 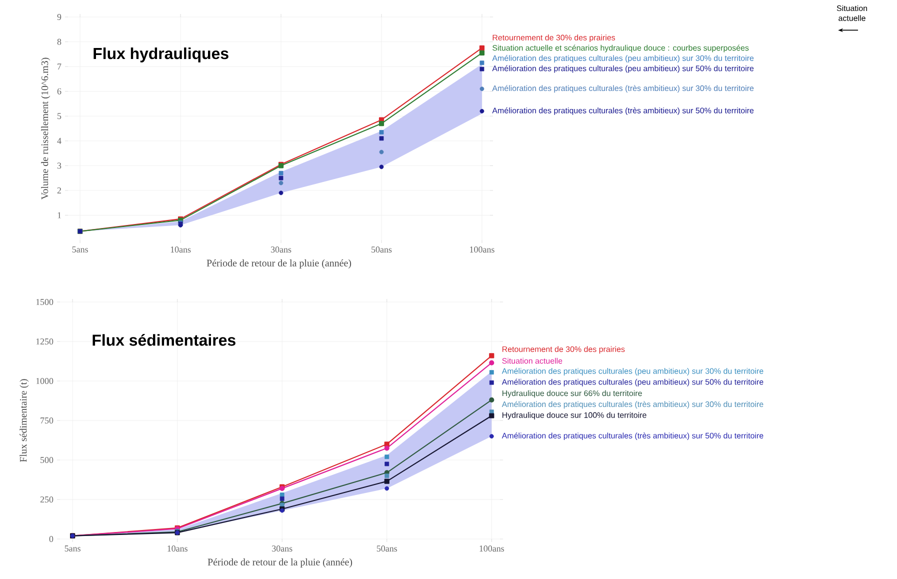 What do you see at coordinates (161, 54) in the screenshot?
I see `text: Flux hydrauliques` at bounding box center [161, 54].